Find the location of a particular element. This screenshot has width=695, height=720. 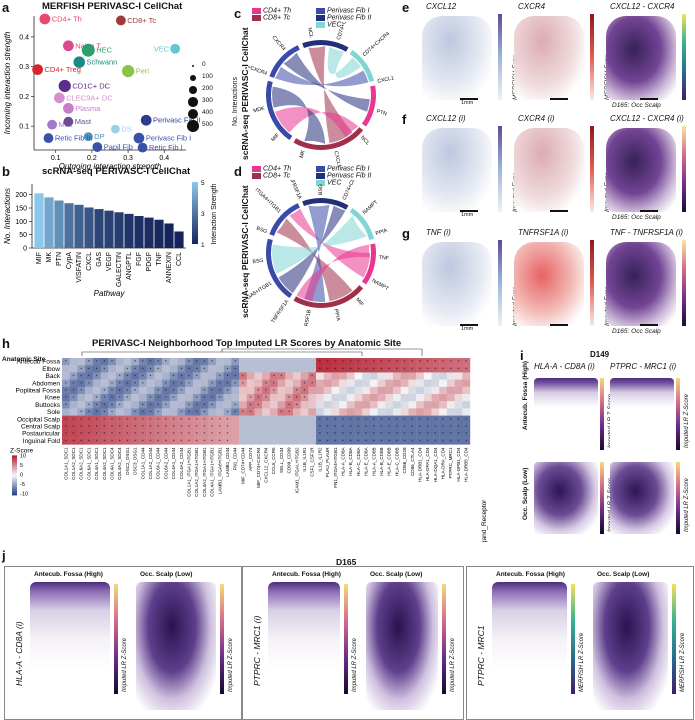

point-label: Plasma is located at coordinates (88, 108).